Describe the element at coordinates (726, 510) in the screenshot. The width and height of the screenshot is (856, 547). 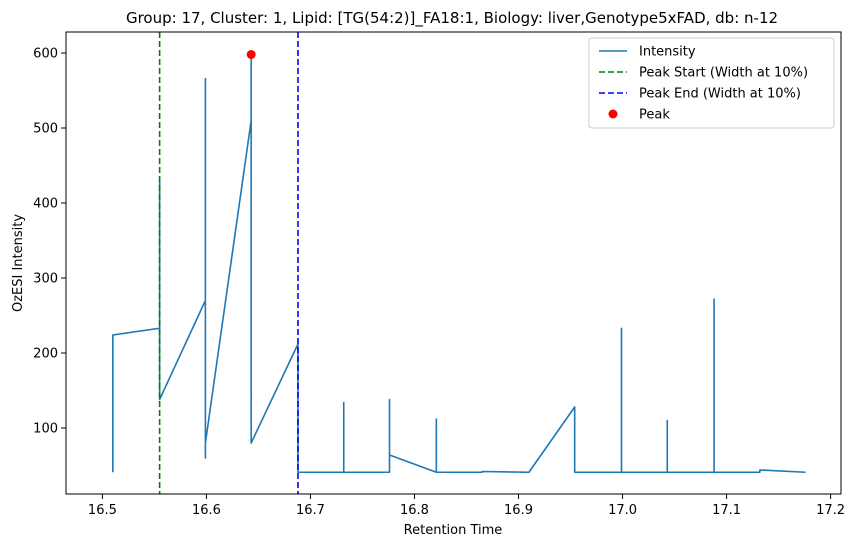
I see `x-tick-label: 17.1` at that location.